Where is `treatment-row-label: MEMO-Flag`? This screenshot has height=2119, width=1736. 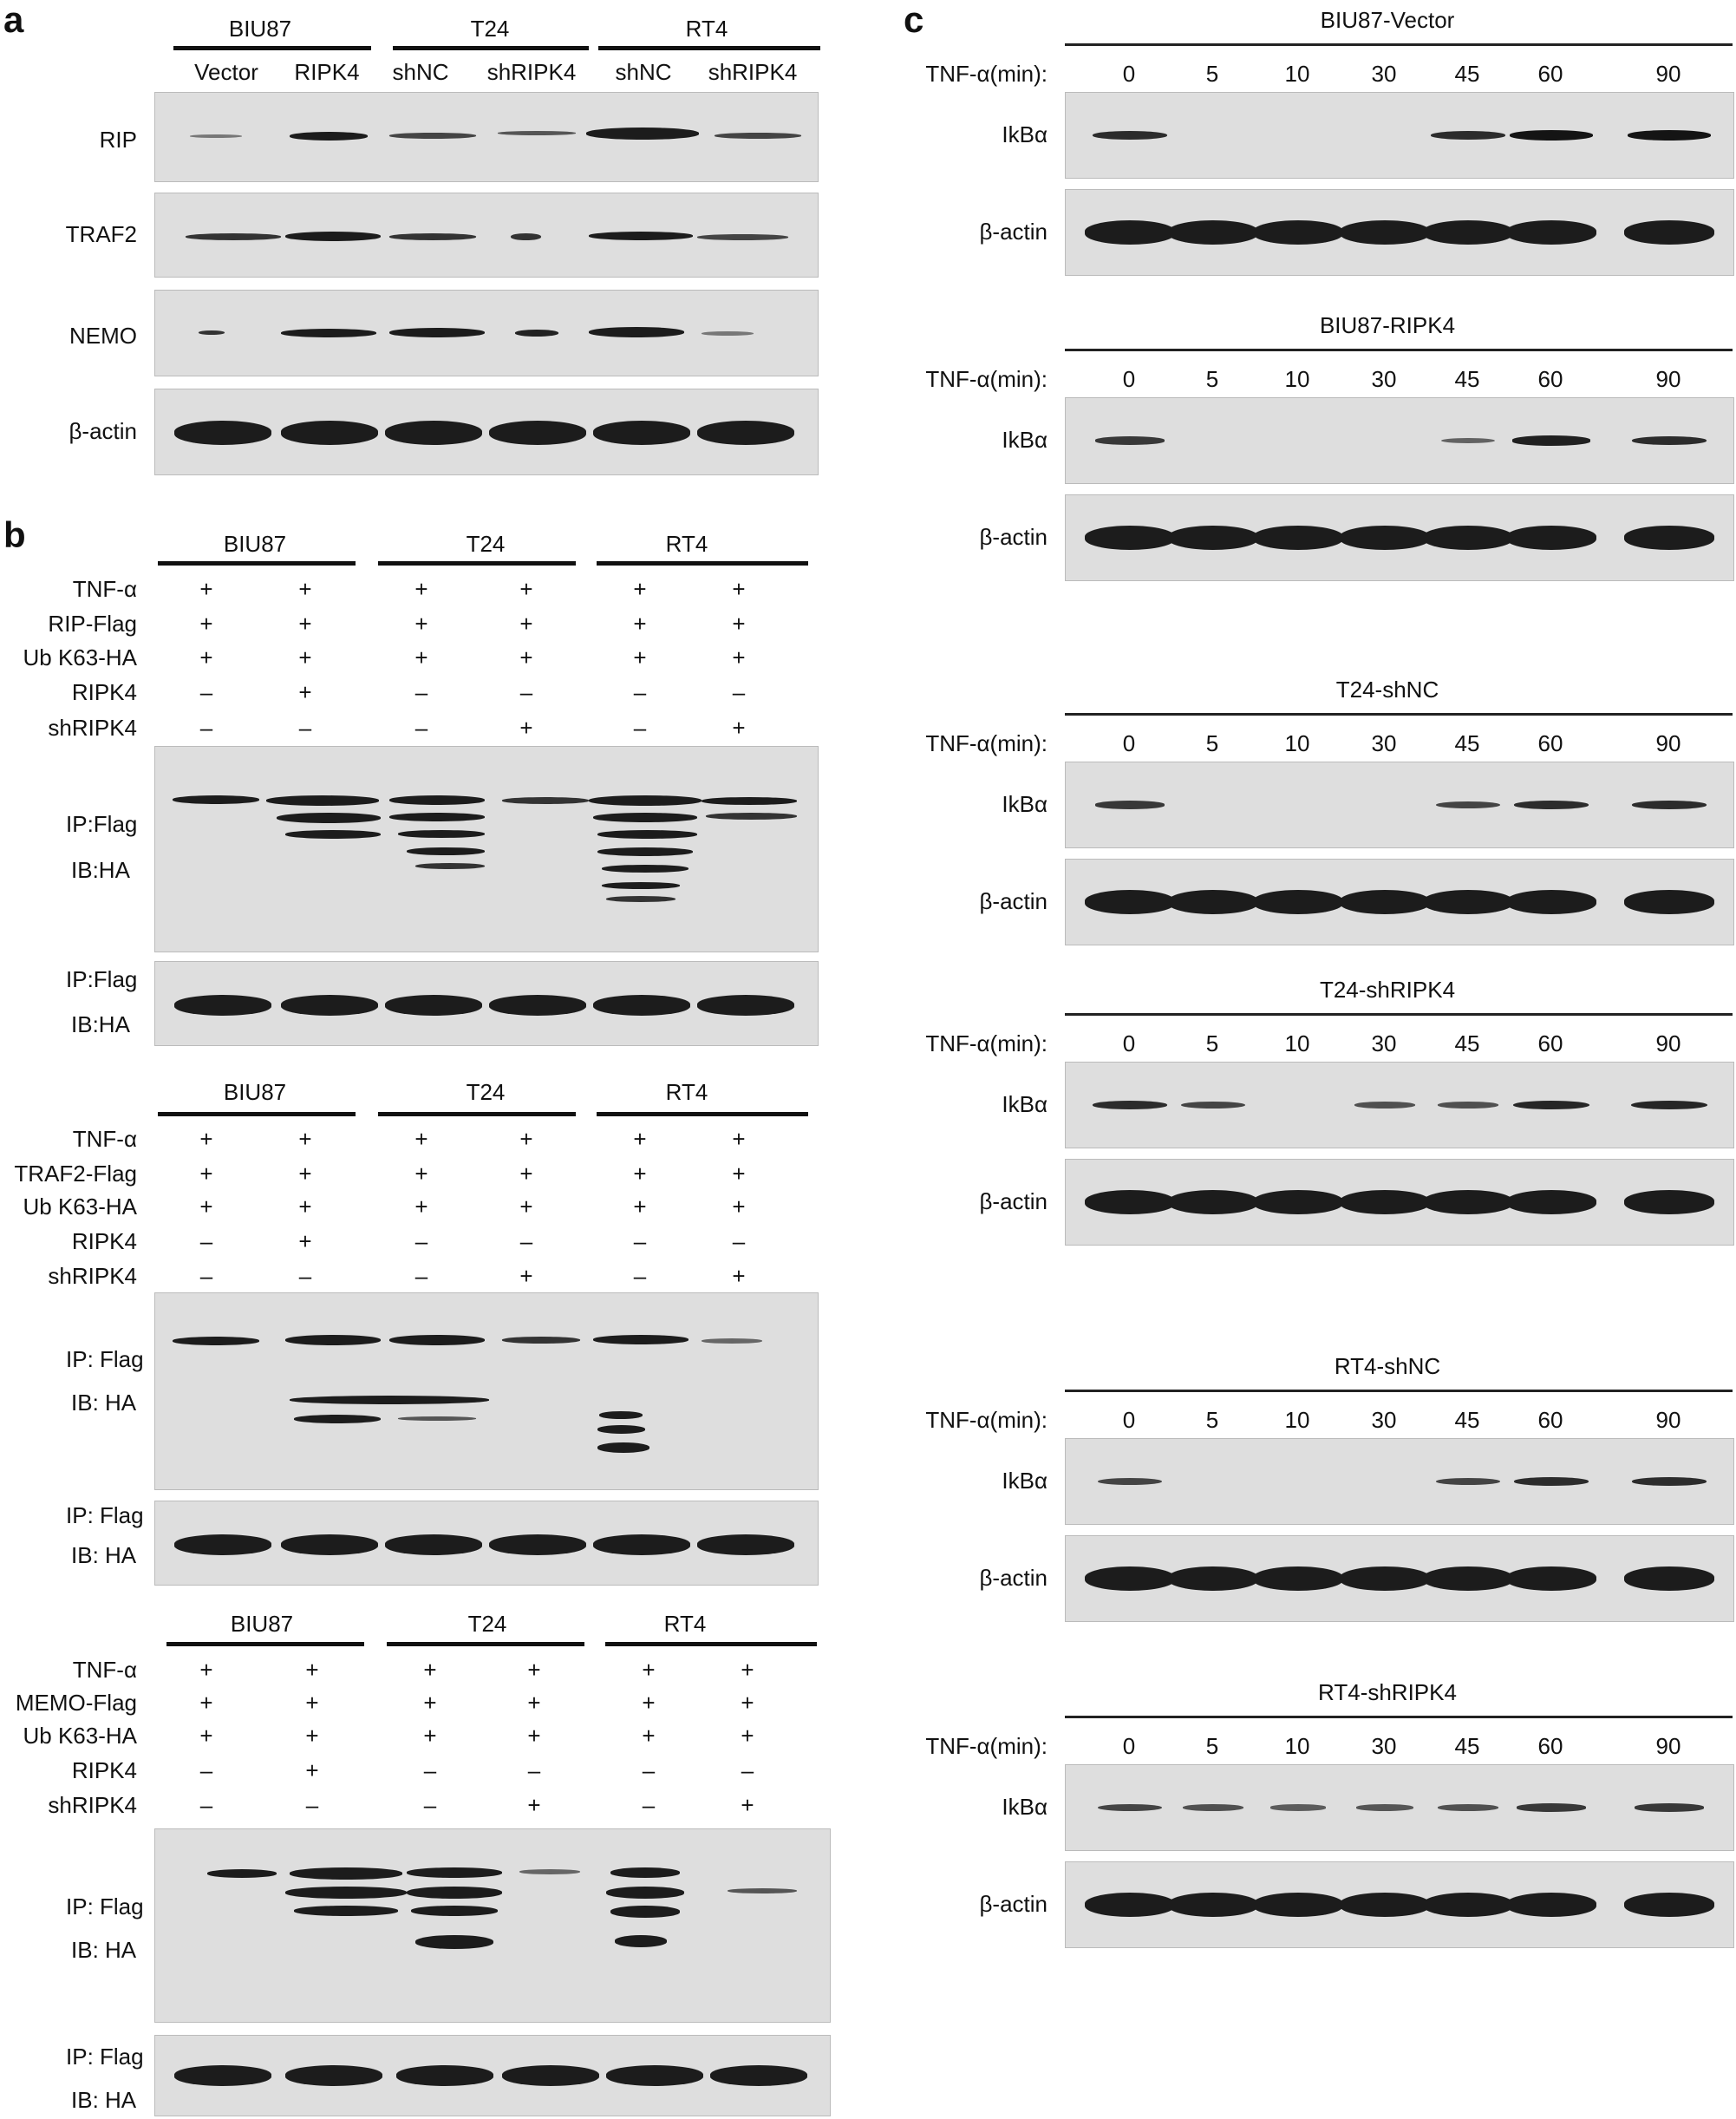 treatment-row-label: MEMO-Flag is located at coordinates (76, 1703).